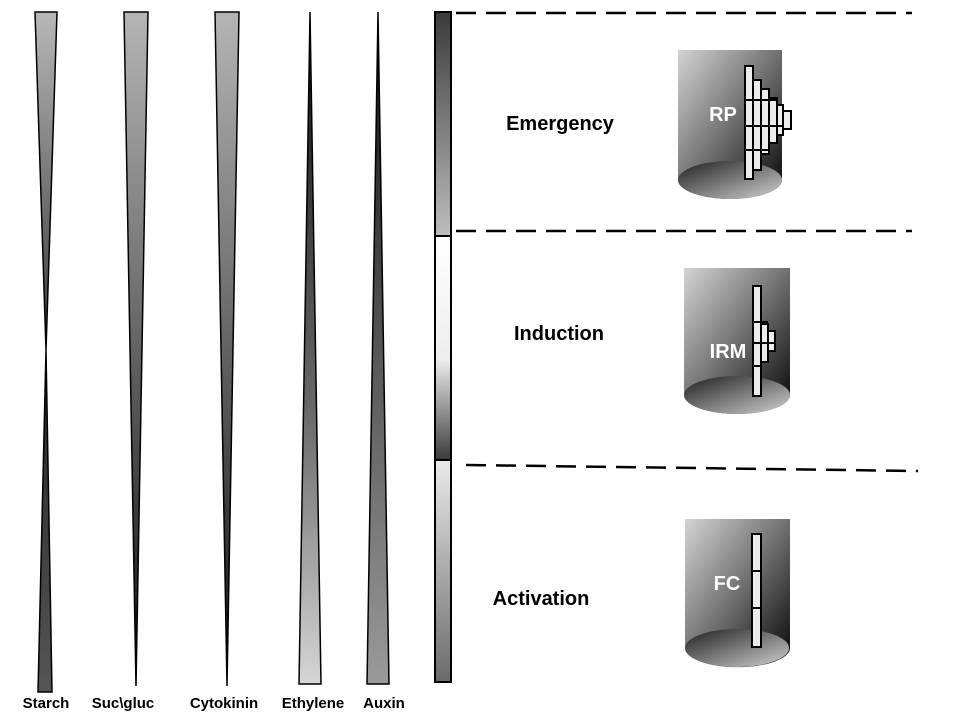  I want to click on cytokinin-label: Cytokinin, so click(224, 703).